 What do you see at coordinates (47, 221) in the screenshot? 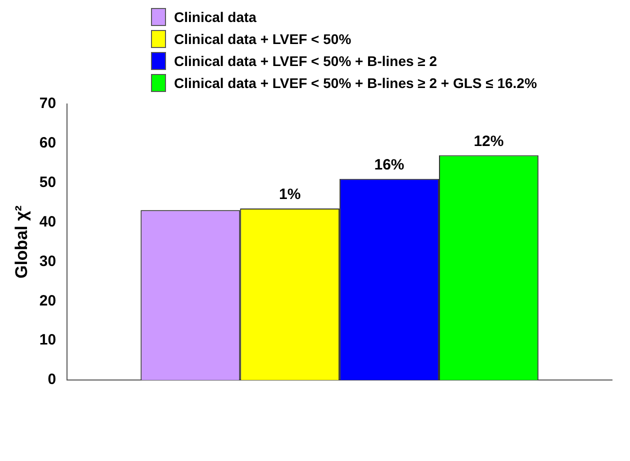
I see `y-tick-label: 40` at bounding box center [47, 221].